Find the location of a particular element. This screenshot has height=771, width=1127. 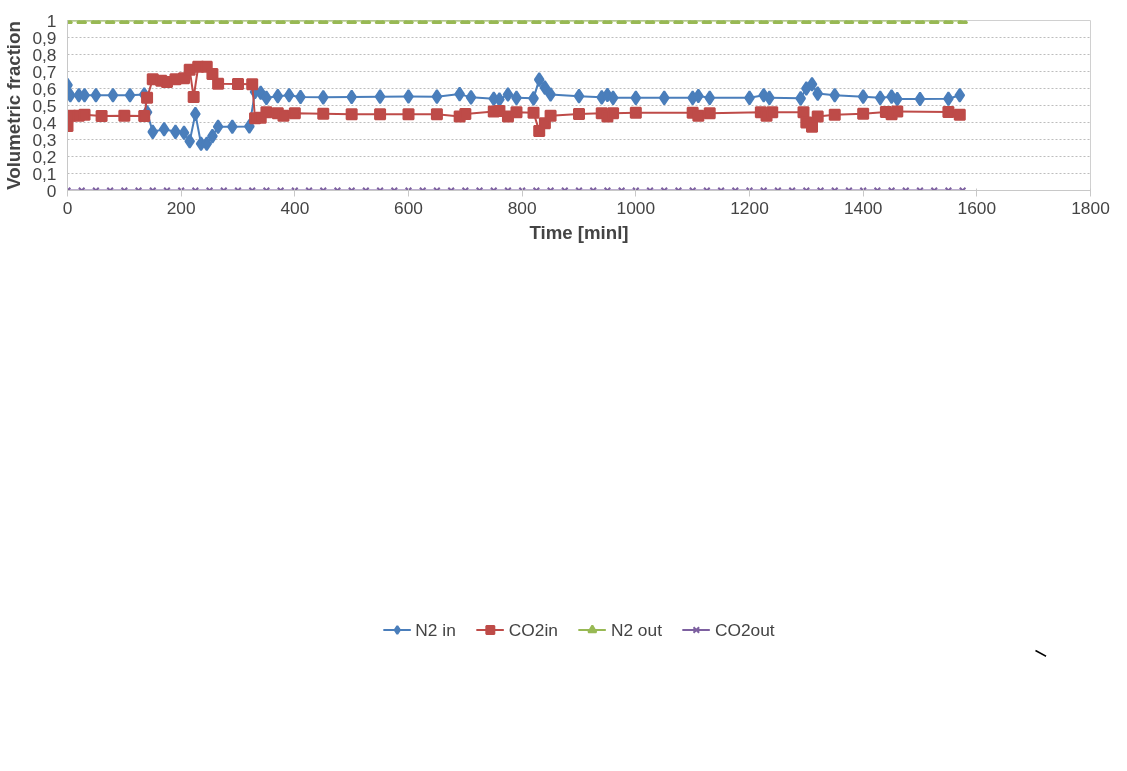

x-tick-label: 1200 is located at coordinates (749, 207).